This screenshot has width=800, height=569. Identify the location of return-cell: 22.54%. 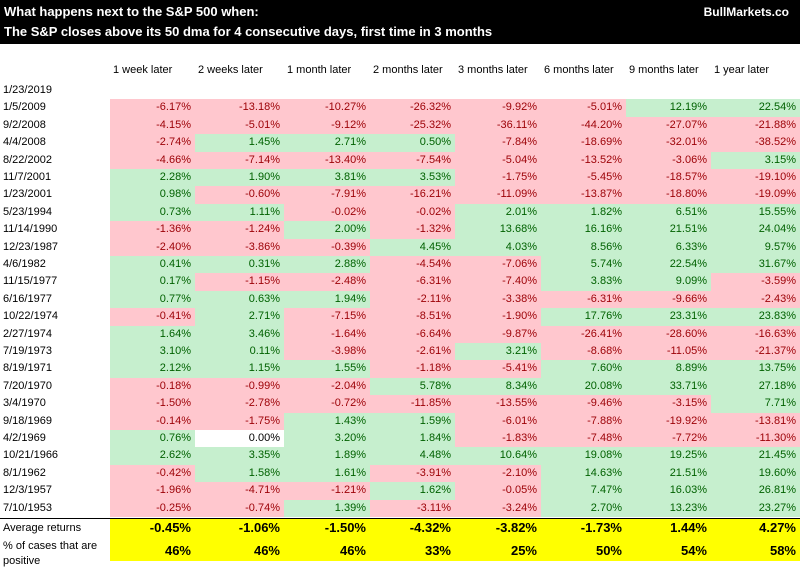
(668, 265).